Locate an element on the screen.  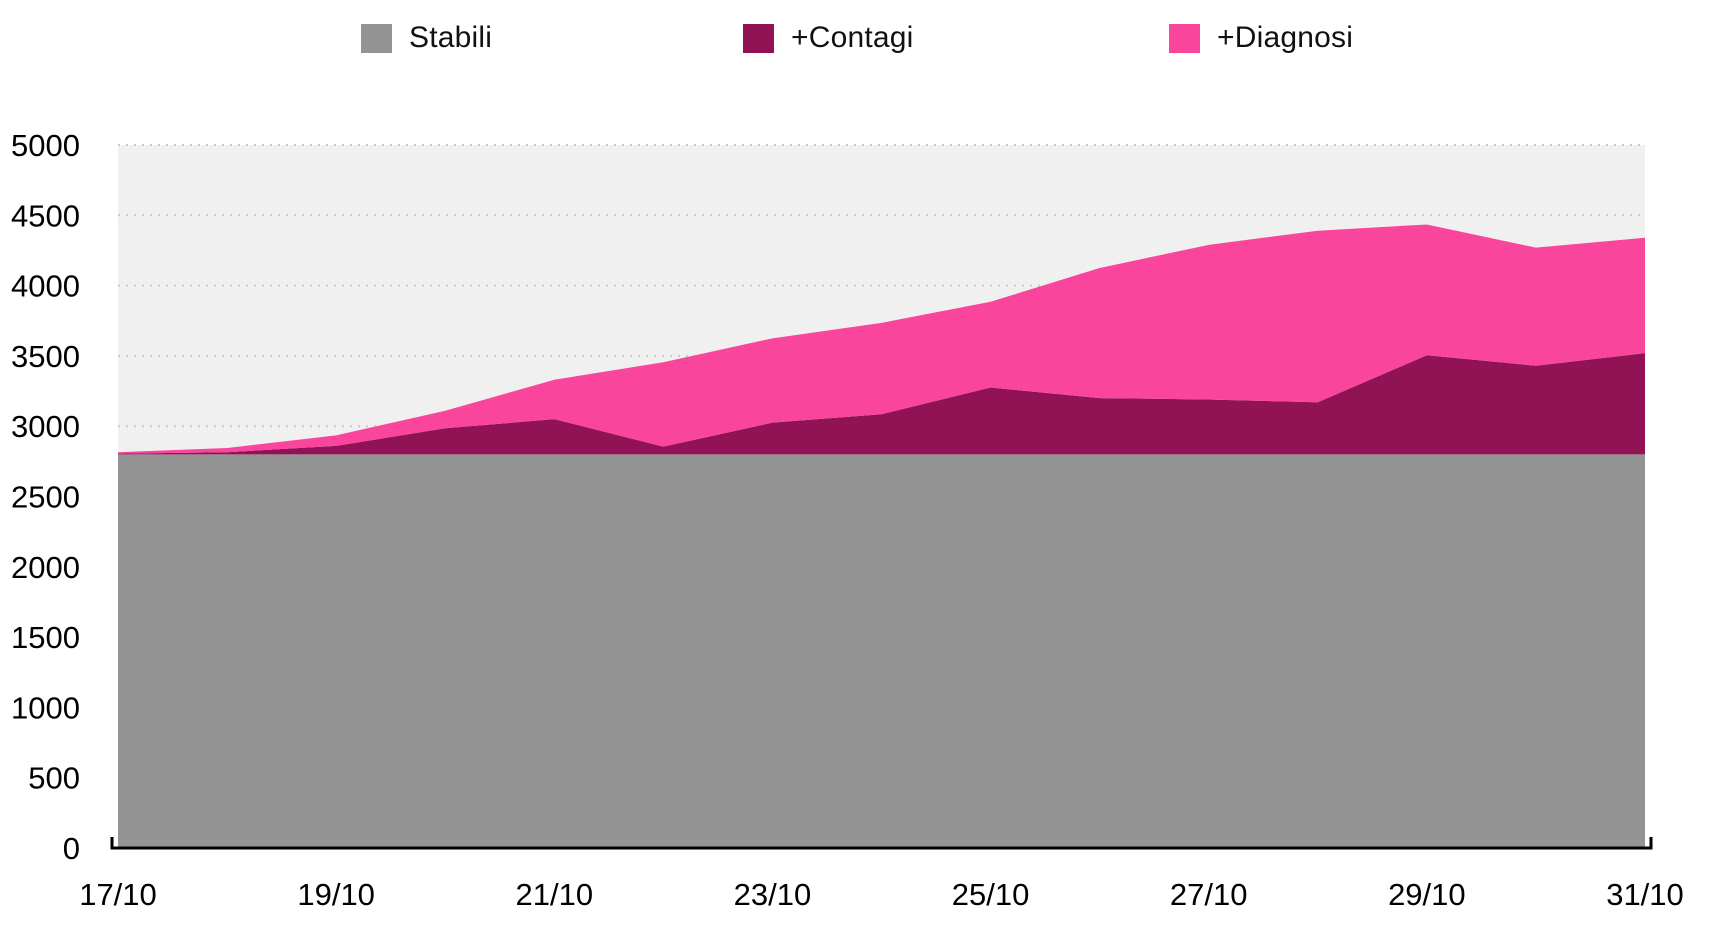
area-contagi is located at coordinates (881, 404).